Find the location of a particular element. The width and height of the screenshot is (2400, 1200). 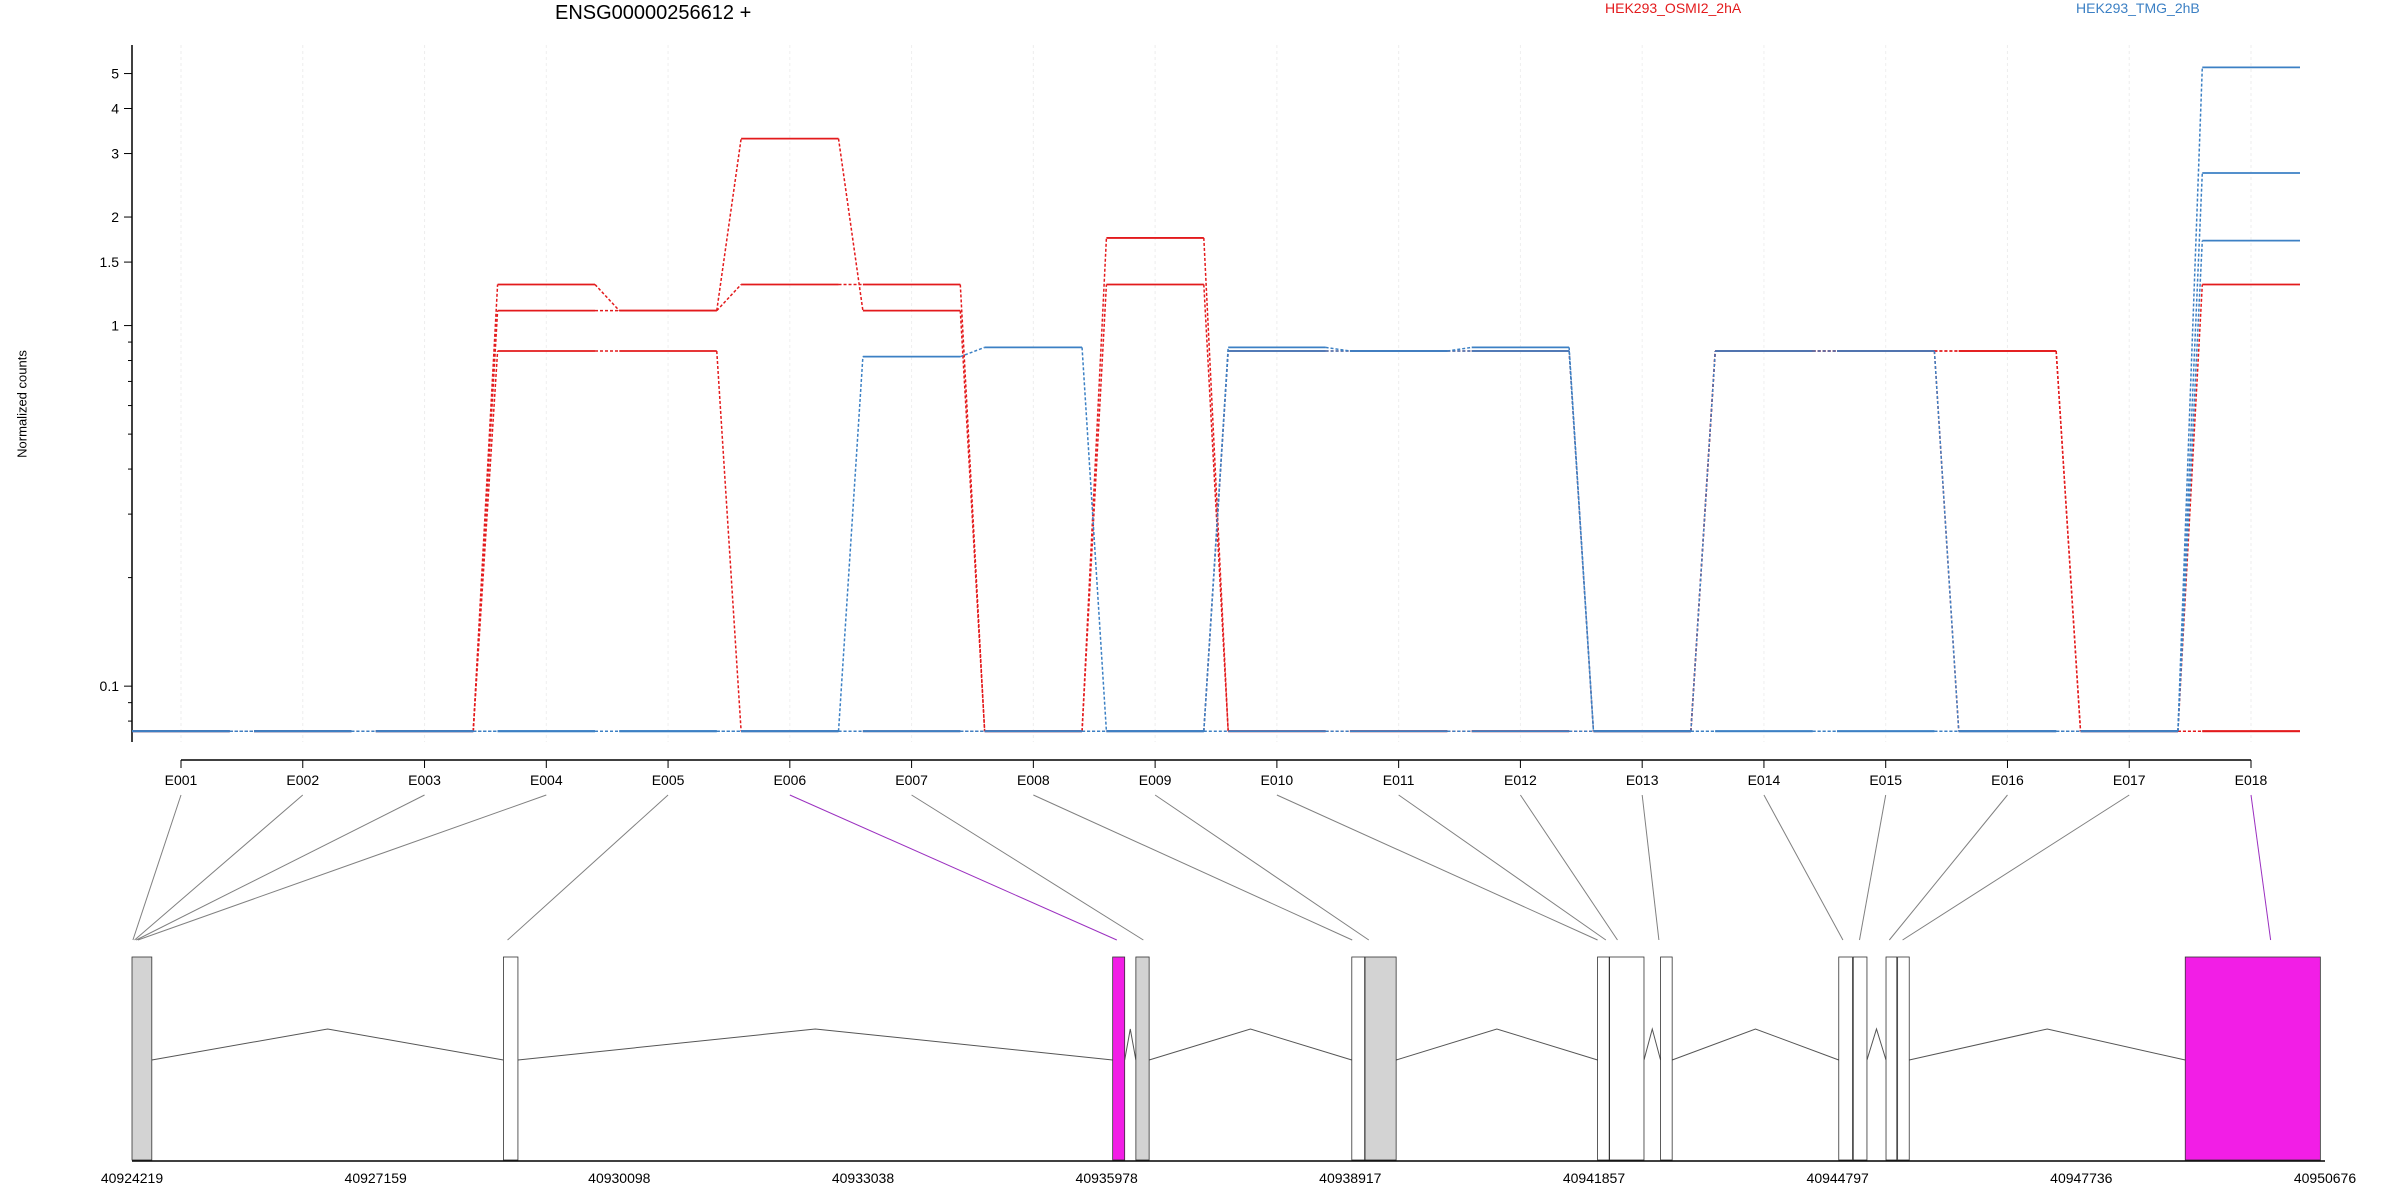

x-tick-label: E011 is located at coordinates (1399, 780).